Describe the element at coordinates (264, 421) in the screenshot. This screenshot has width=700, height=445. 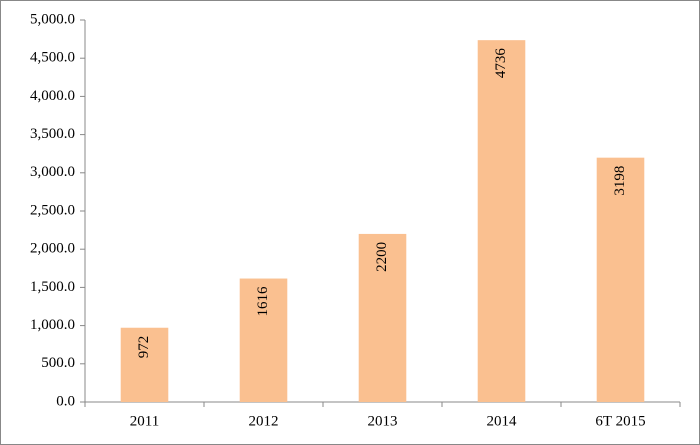
I see `x-tick-label: 2012` at that location.